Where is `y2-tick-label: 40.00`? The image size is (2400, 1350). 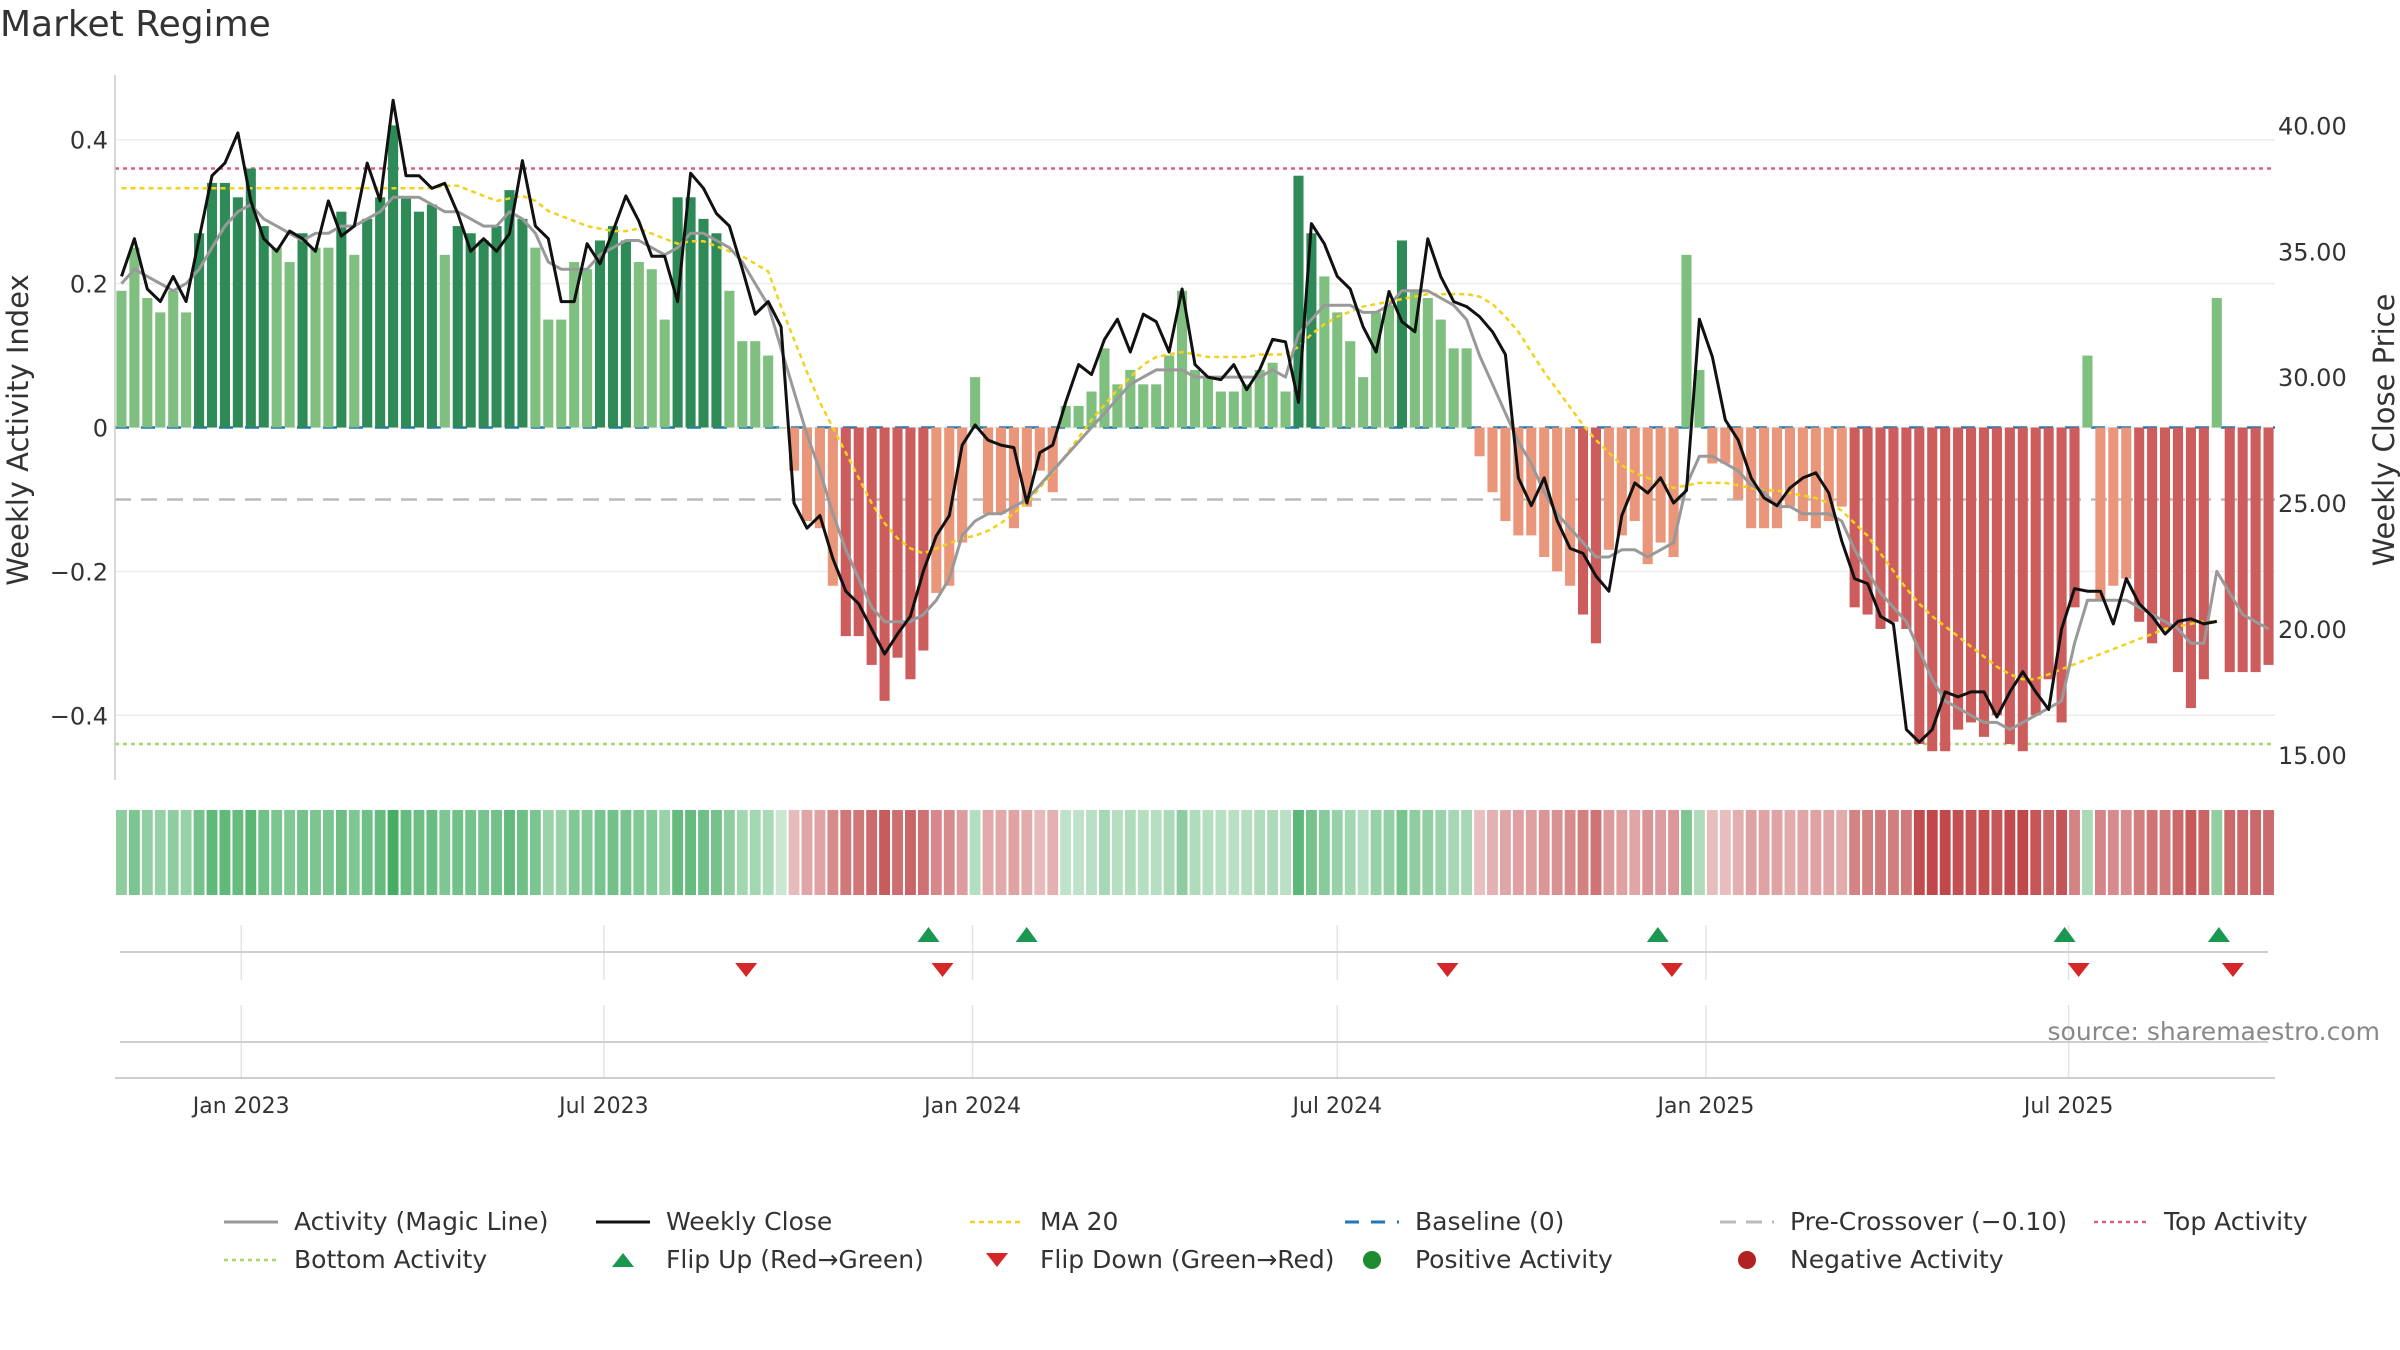 y2-tick-label: 40.00 is located at coordinates (2312, 126).